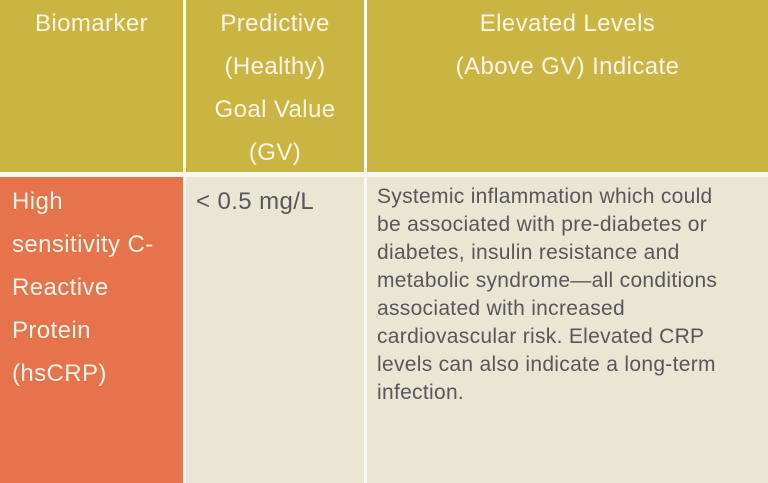 This screenshot has height=483, width=768. Describe the element at coordinates (275, 66) in the screenshot. I see `header-label-line: (Healthy)` at that location.